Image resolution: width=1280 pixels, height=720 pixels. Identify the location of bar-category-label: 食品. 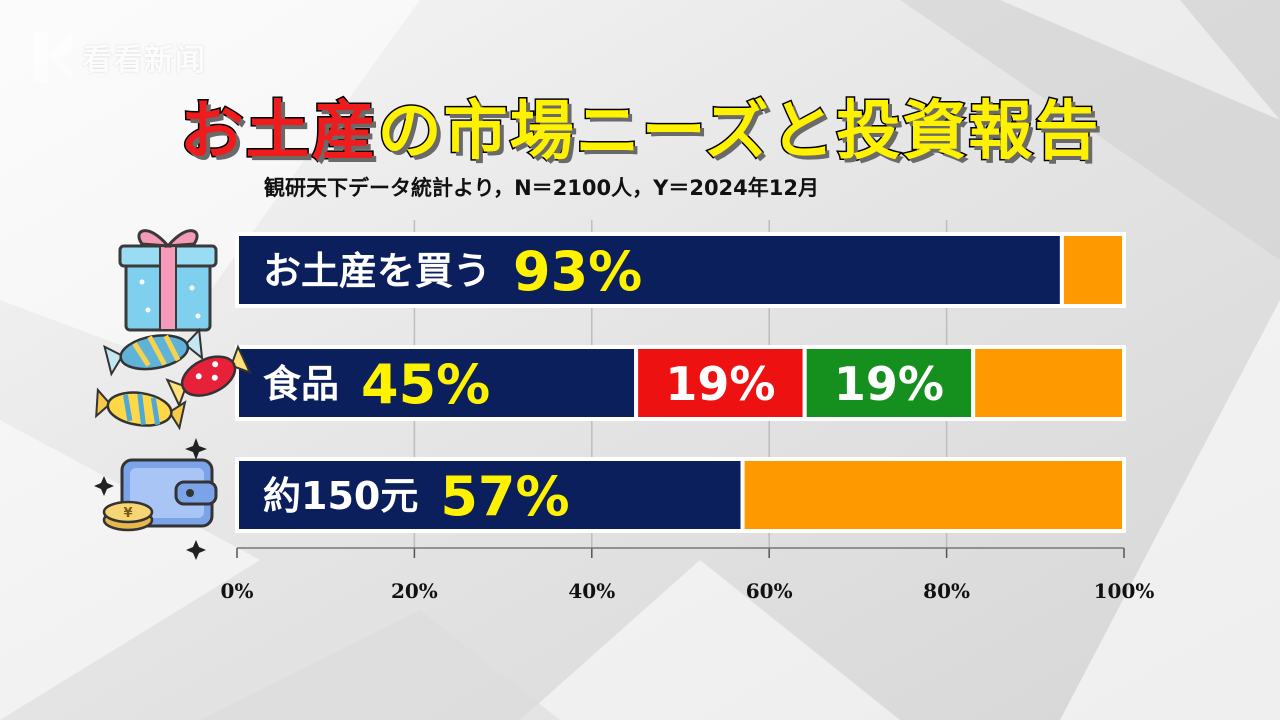
(301, 384).